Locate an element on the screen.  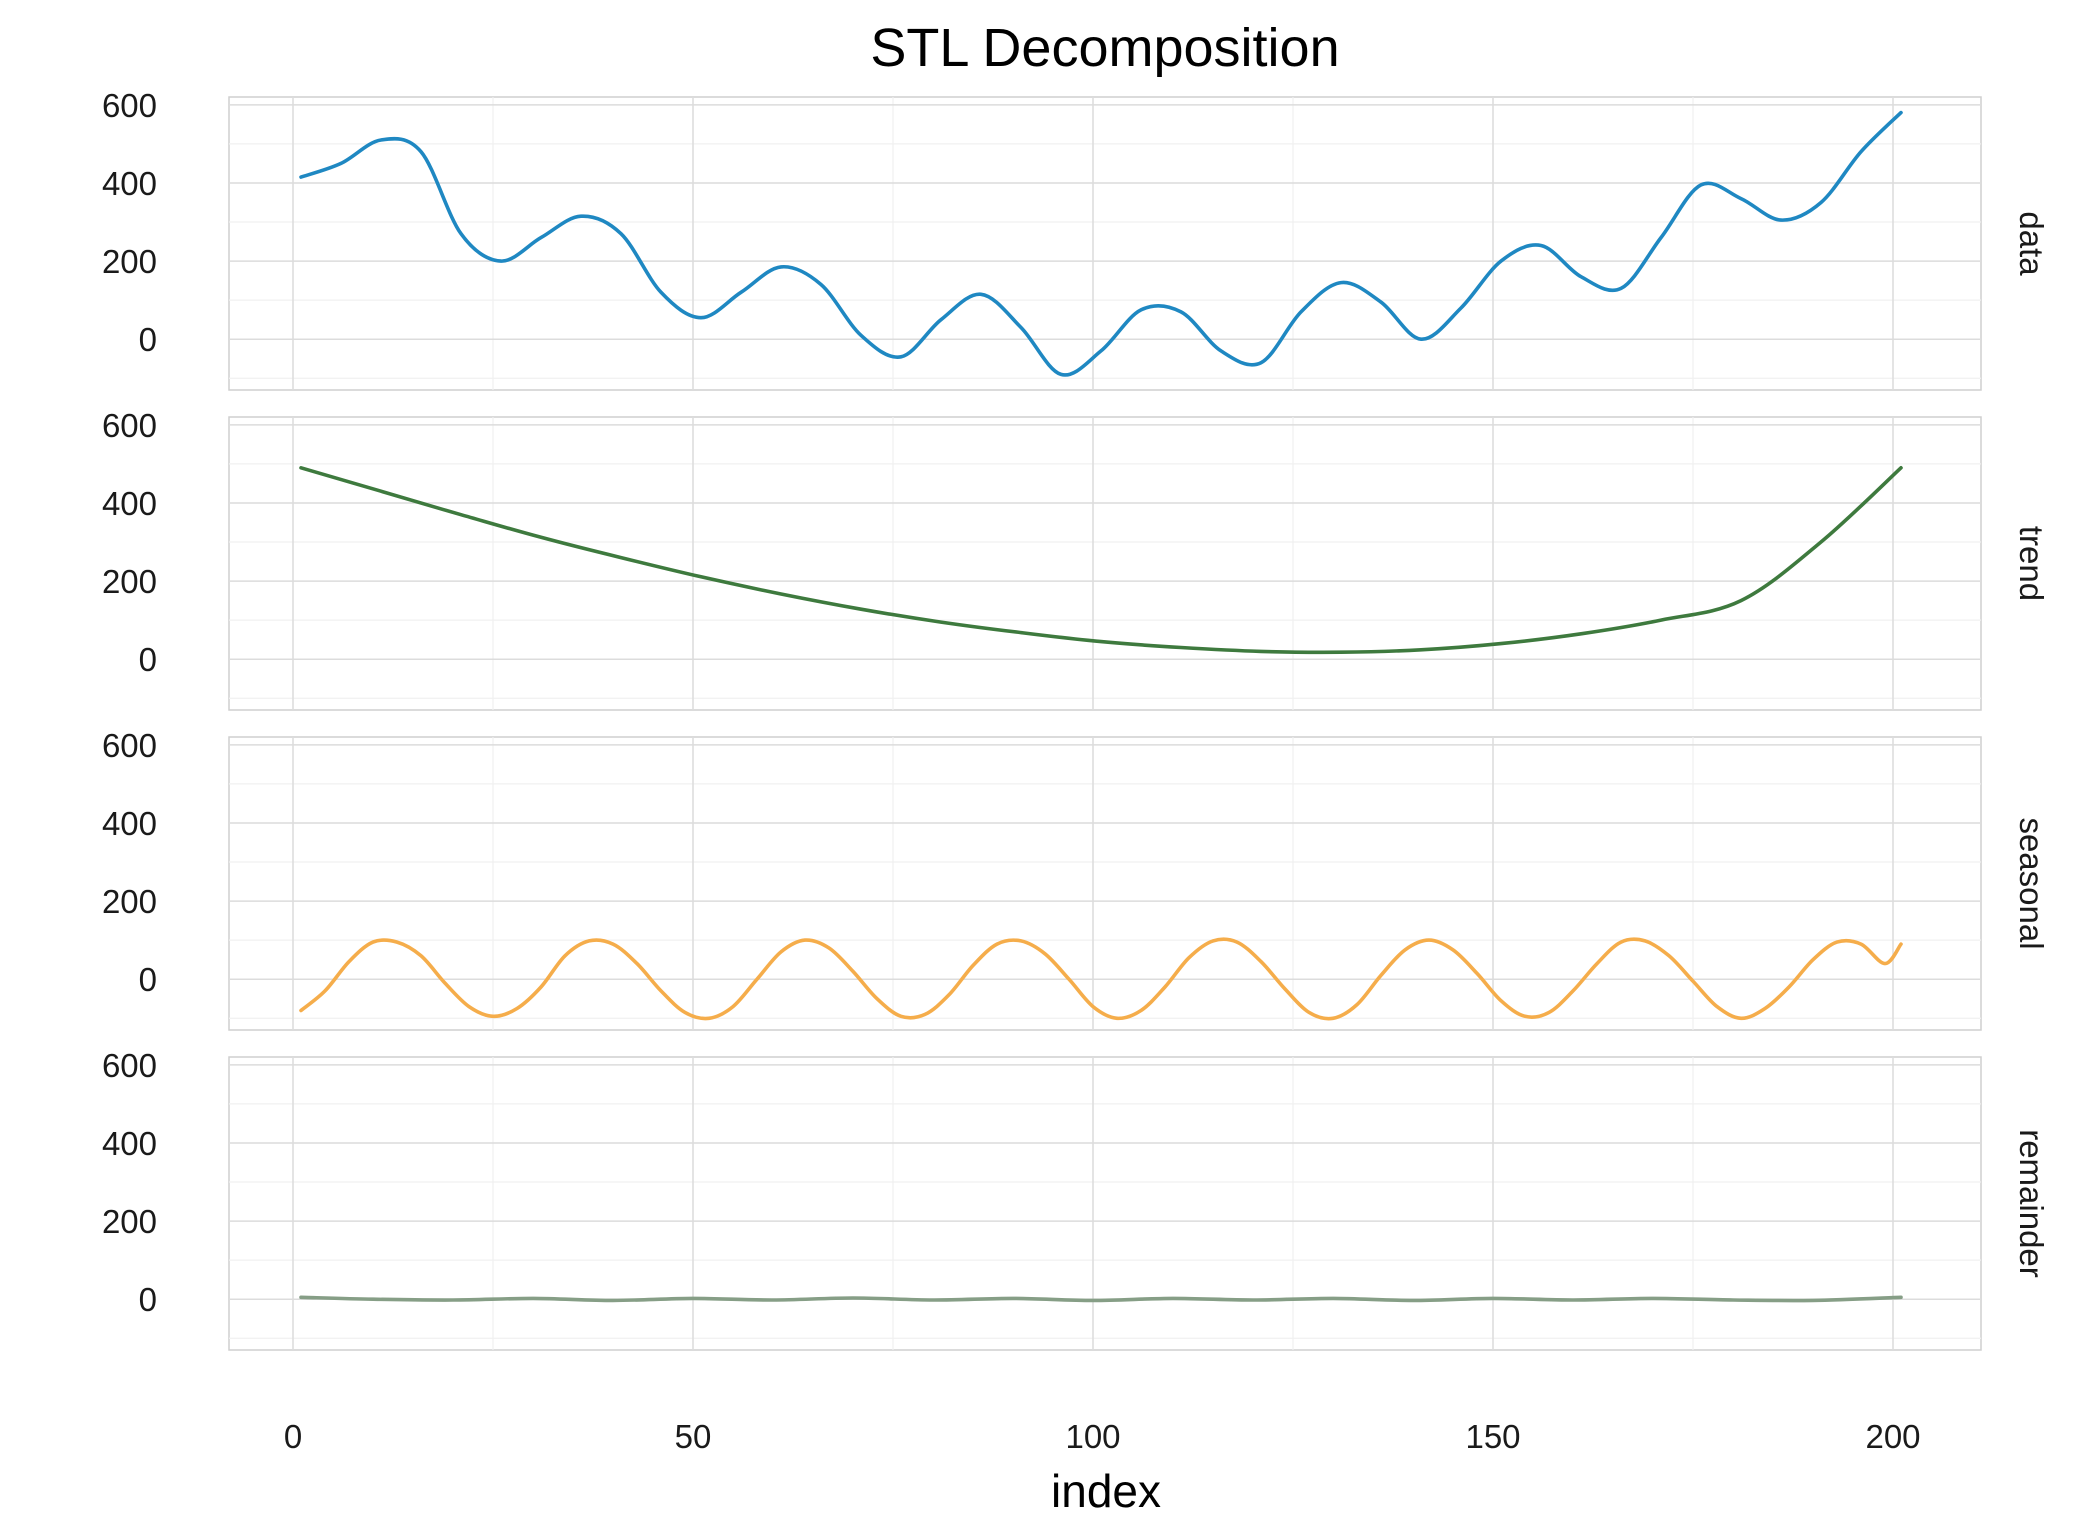
x-tick-label: 0 is located at coordinates (293, 1436).